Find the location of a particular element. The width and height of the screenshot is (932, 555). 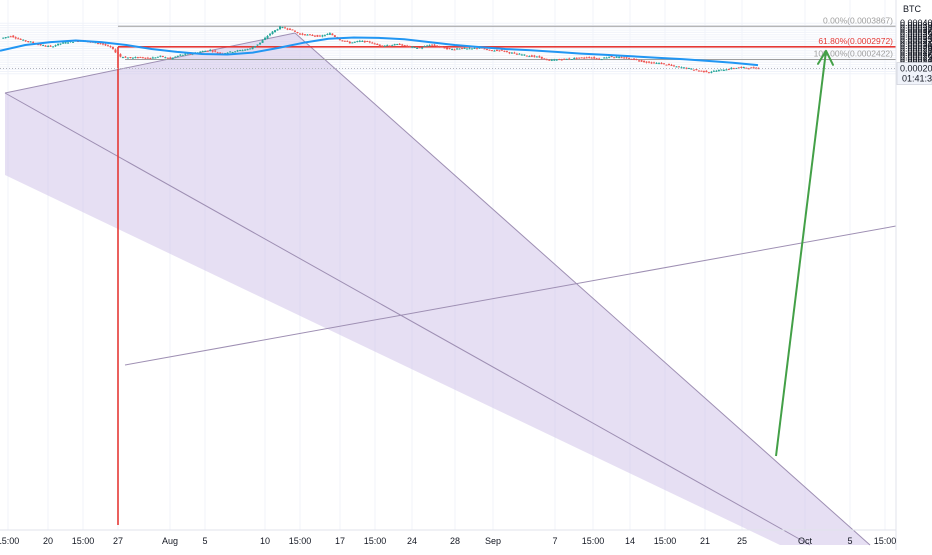

projection-arrow is located at coordinates (804, 253).